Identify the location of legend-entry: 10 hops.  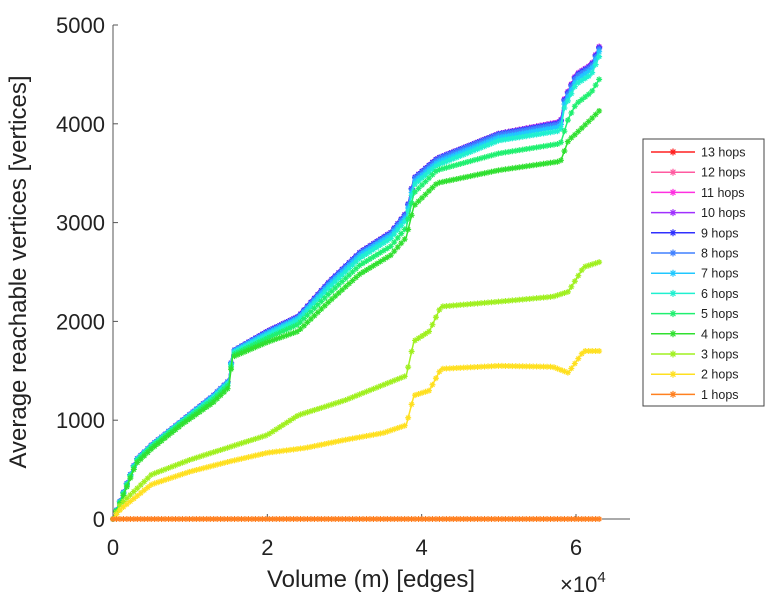
(698, 213).